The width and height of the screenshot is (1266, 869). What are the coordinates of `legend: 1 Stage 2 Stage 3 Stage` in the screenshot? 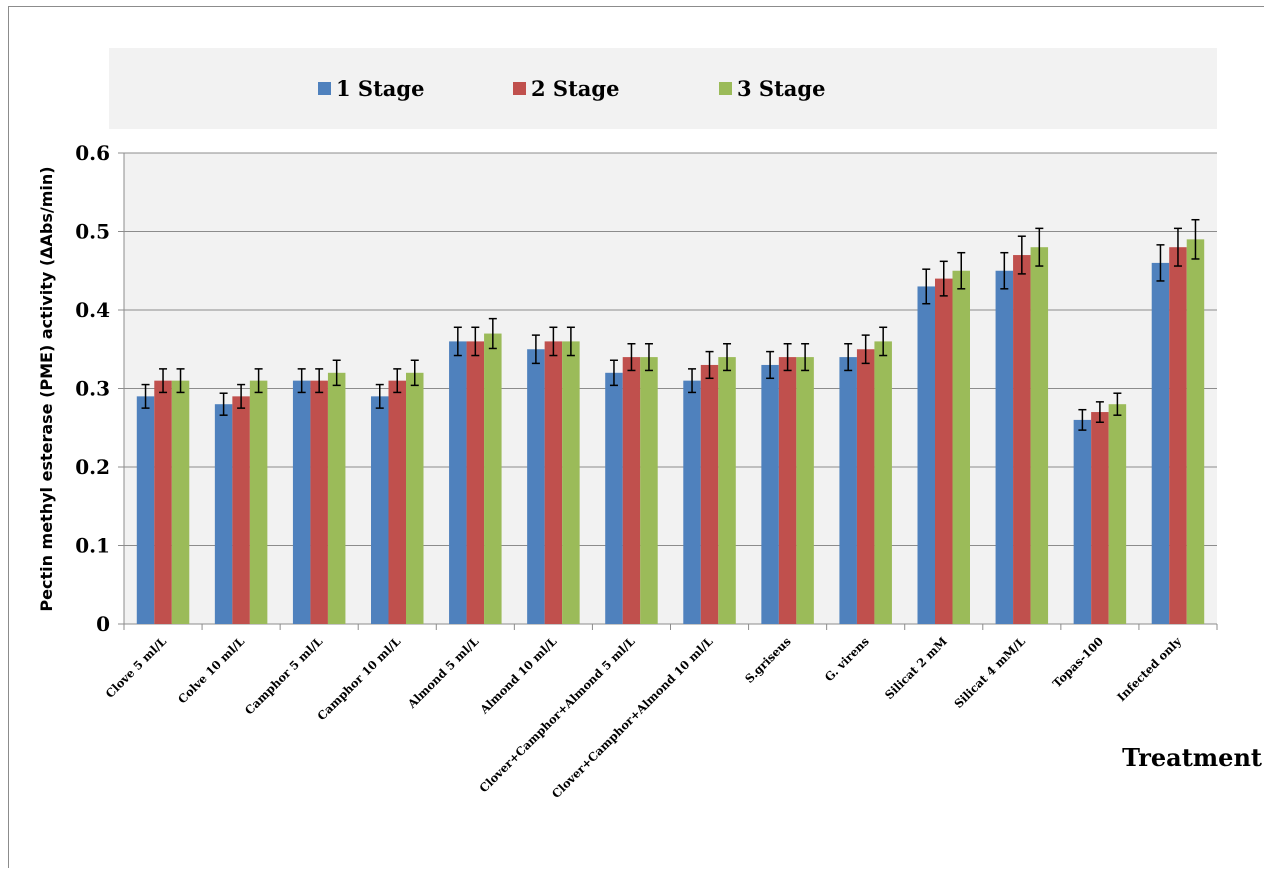 It's located at (571, 88).